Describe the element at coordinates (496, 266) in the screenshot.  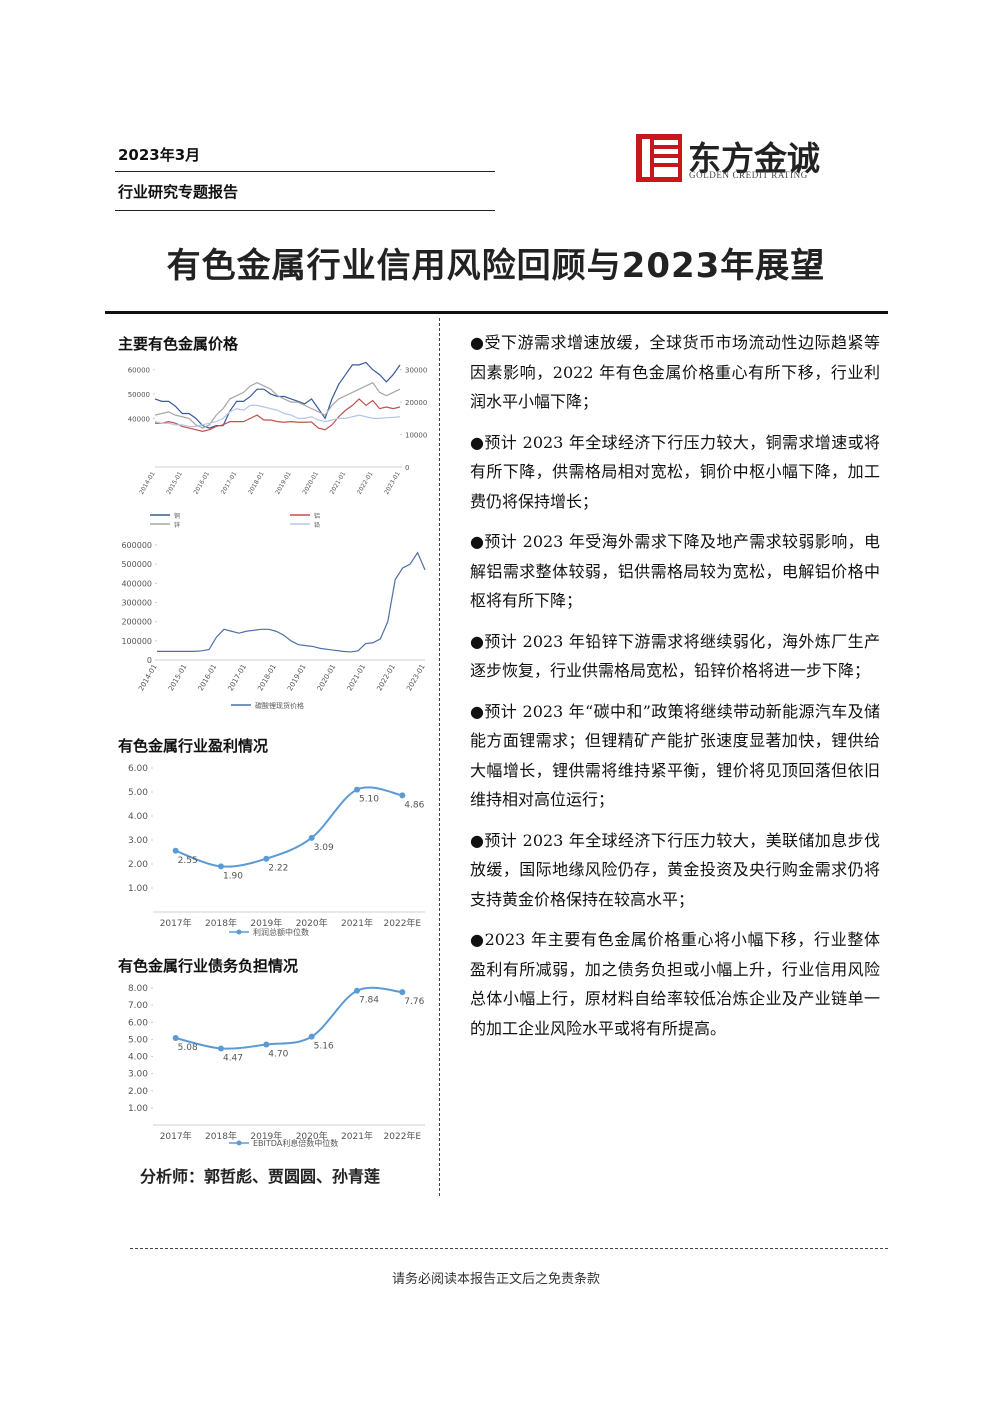
I see `report-title: 有色金属行业信用风险回顾与2023年展望` at that location.